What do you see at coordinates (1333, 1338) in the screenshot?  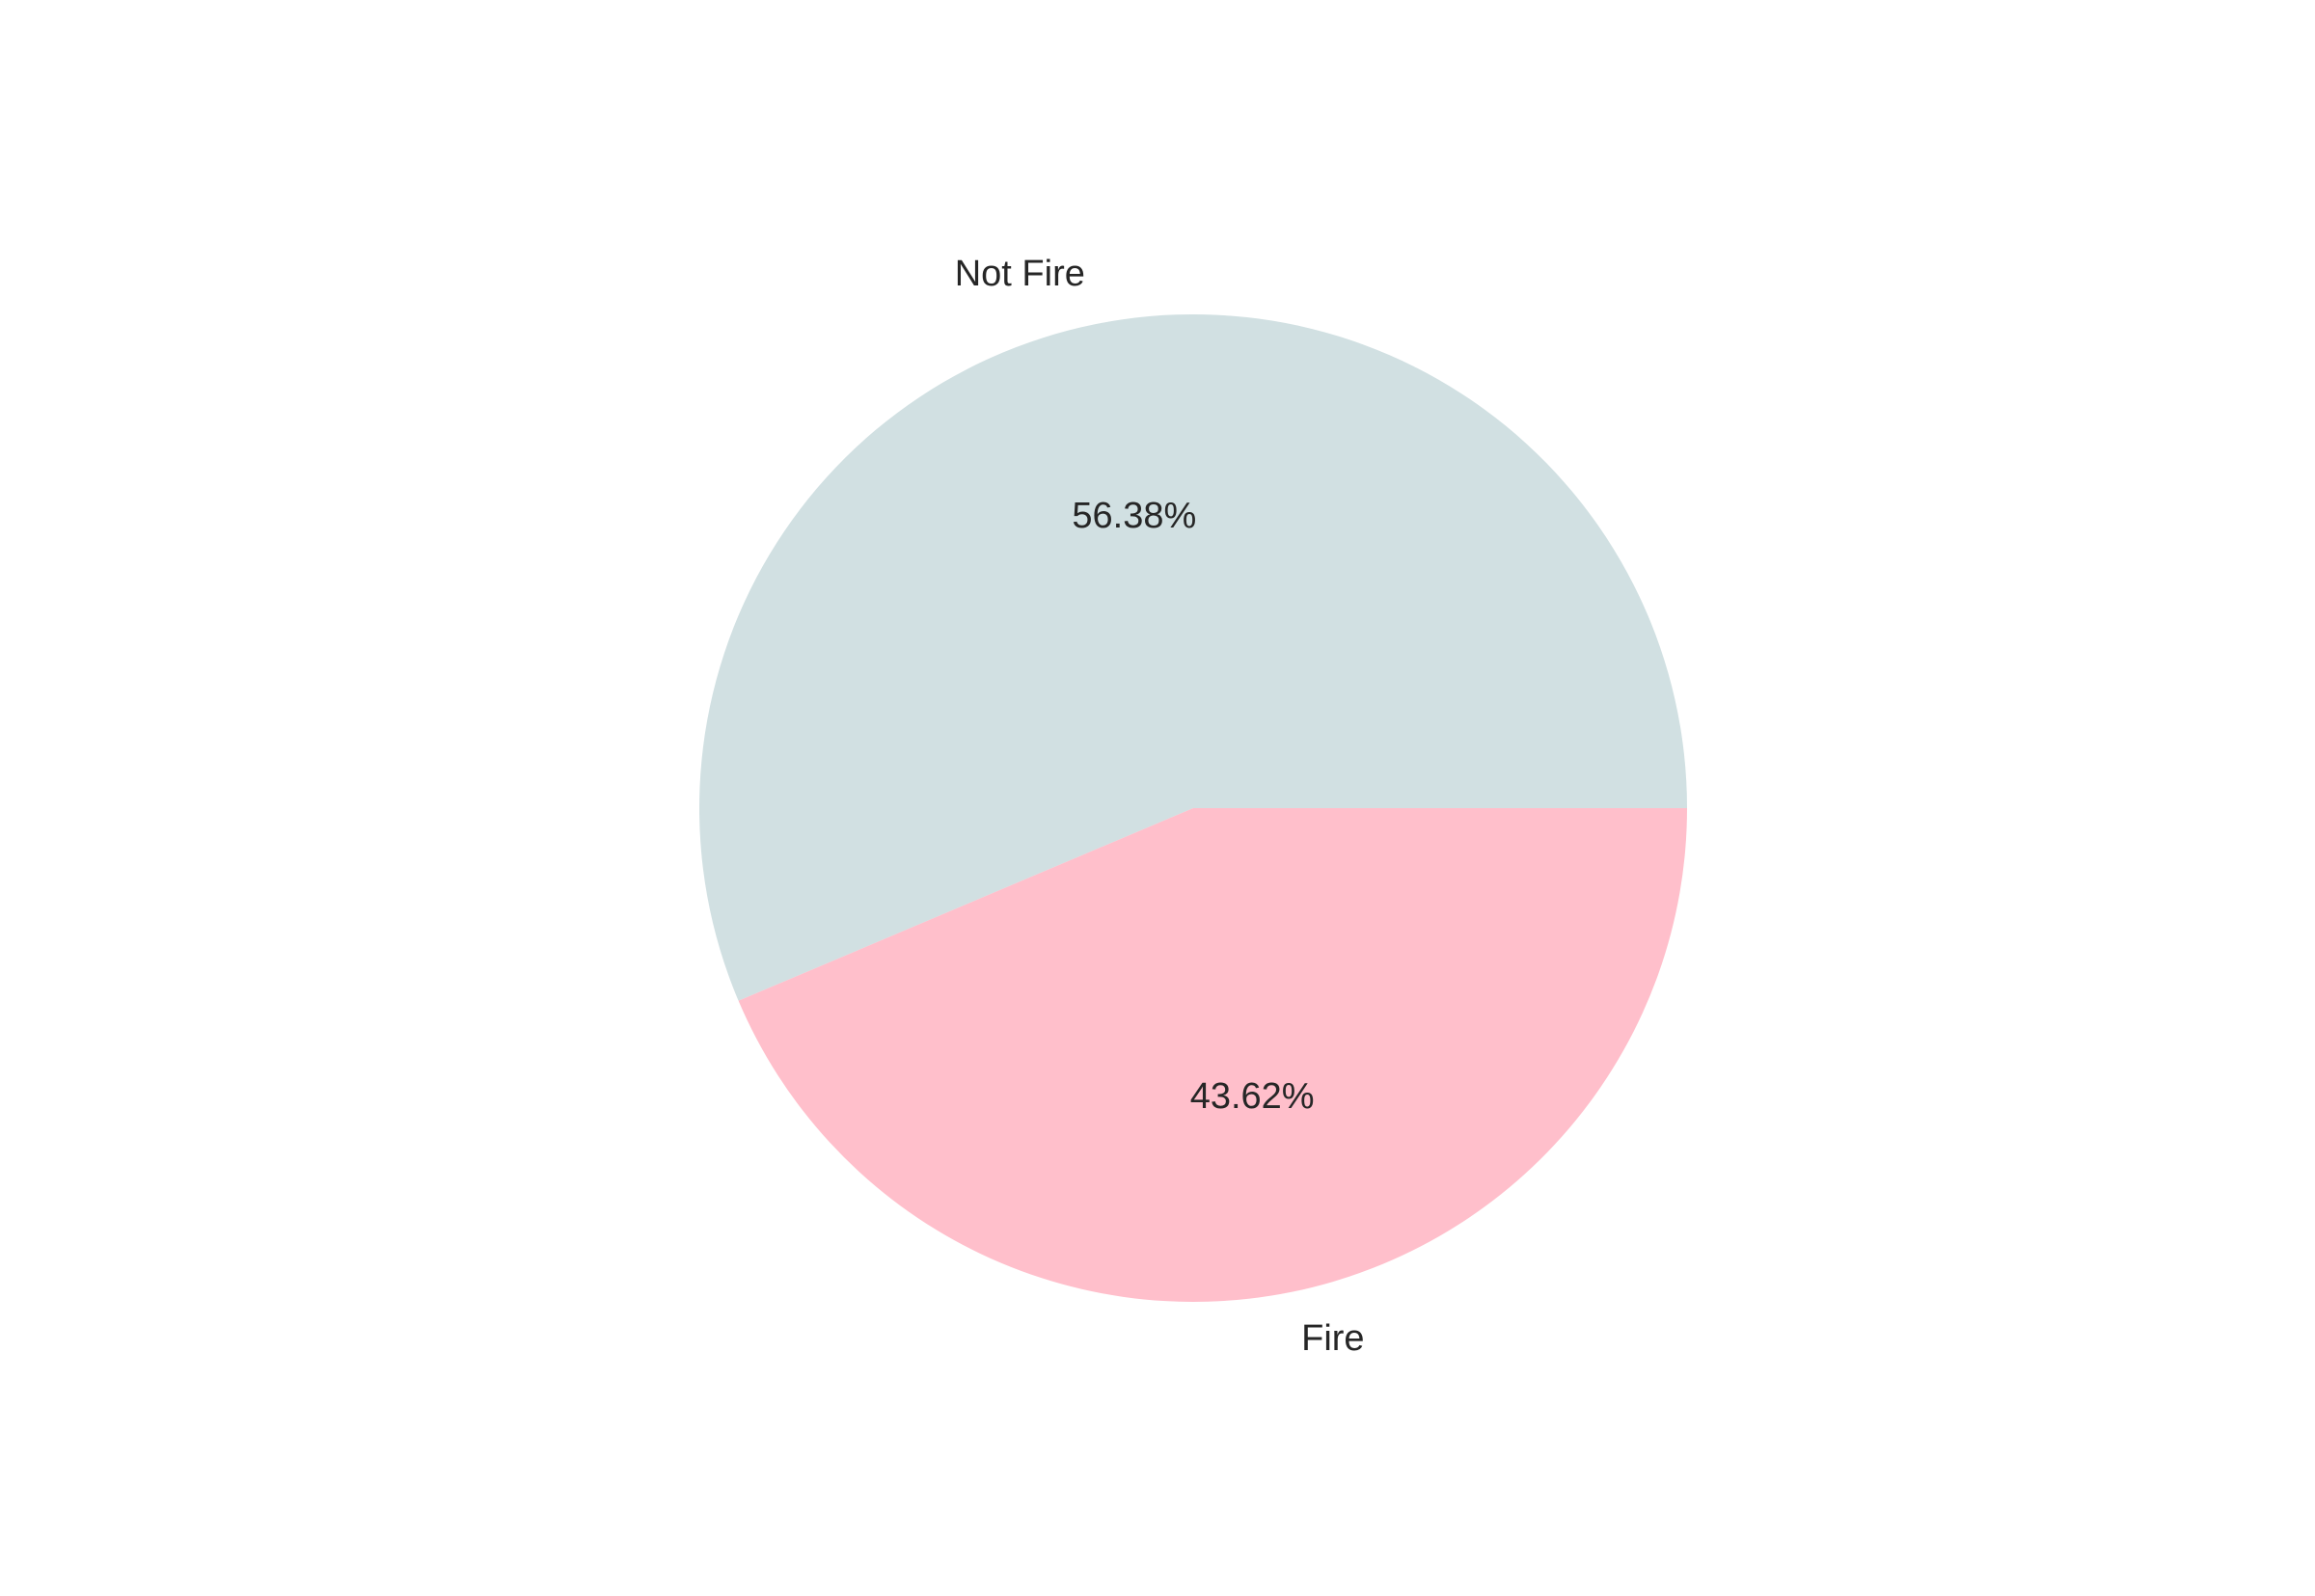 I see `slice-label-fire: Fire` at bounding box center [1333, 1338].